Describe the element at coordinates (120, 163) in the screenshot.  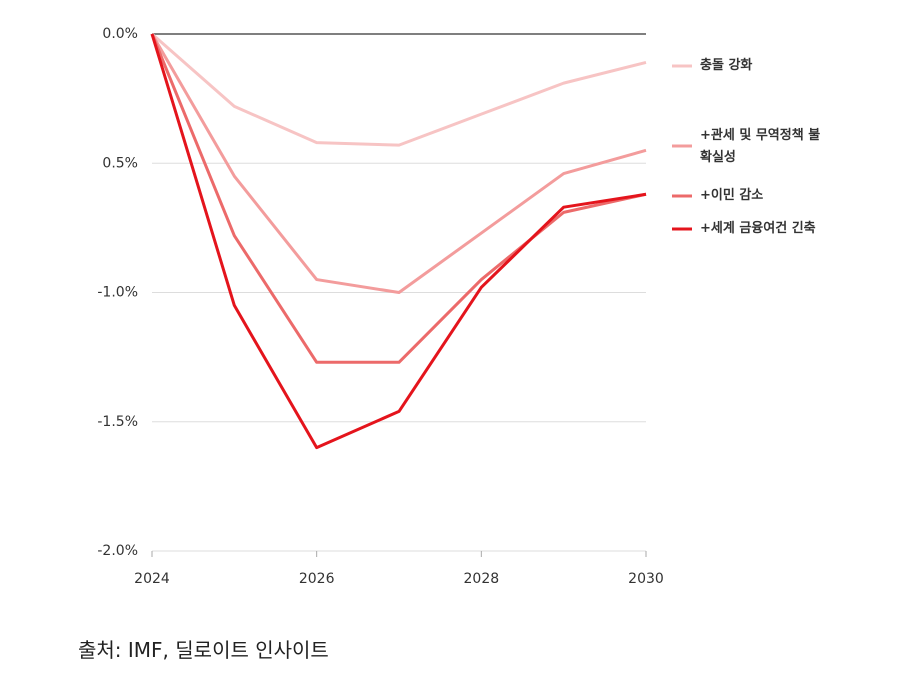
I see `y-tick-label: 0.5%` at that location.